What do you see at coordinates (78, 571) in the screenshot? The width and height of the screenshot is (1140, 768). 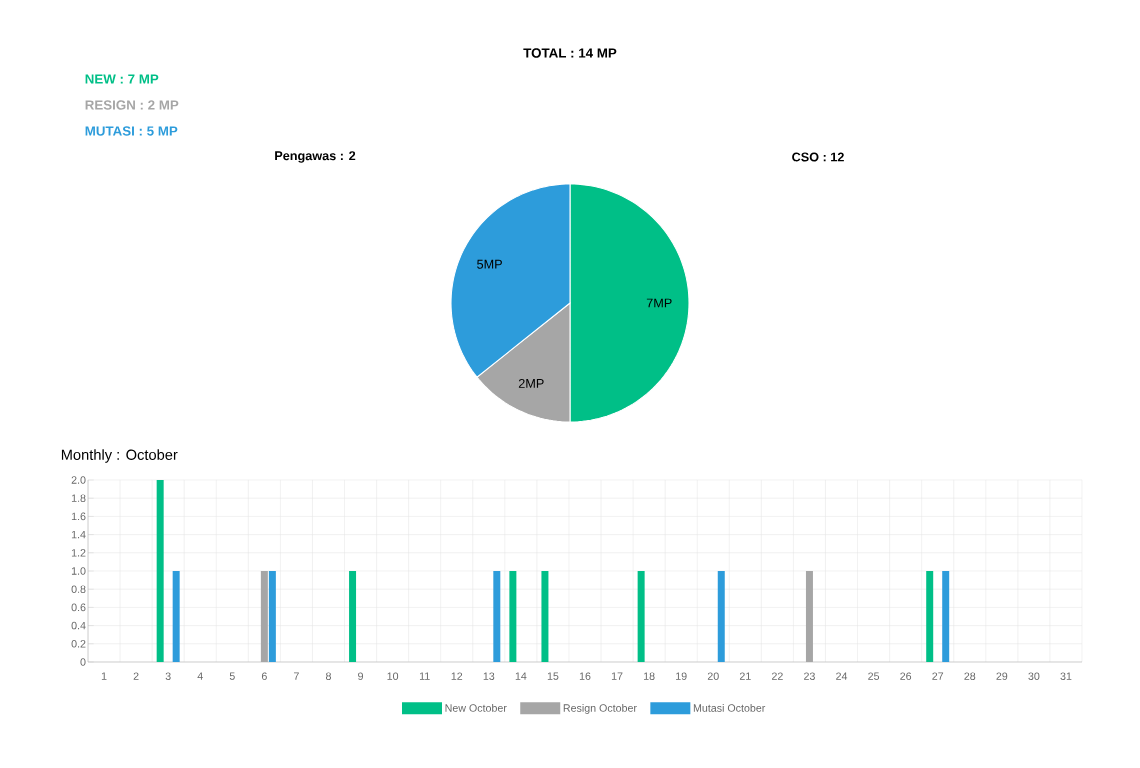 I see `y-tick-label: 1.0` at bounding box center [78, 571].